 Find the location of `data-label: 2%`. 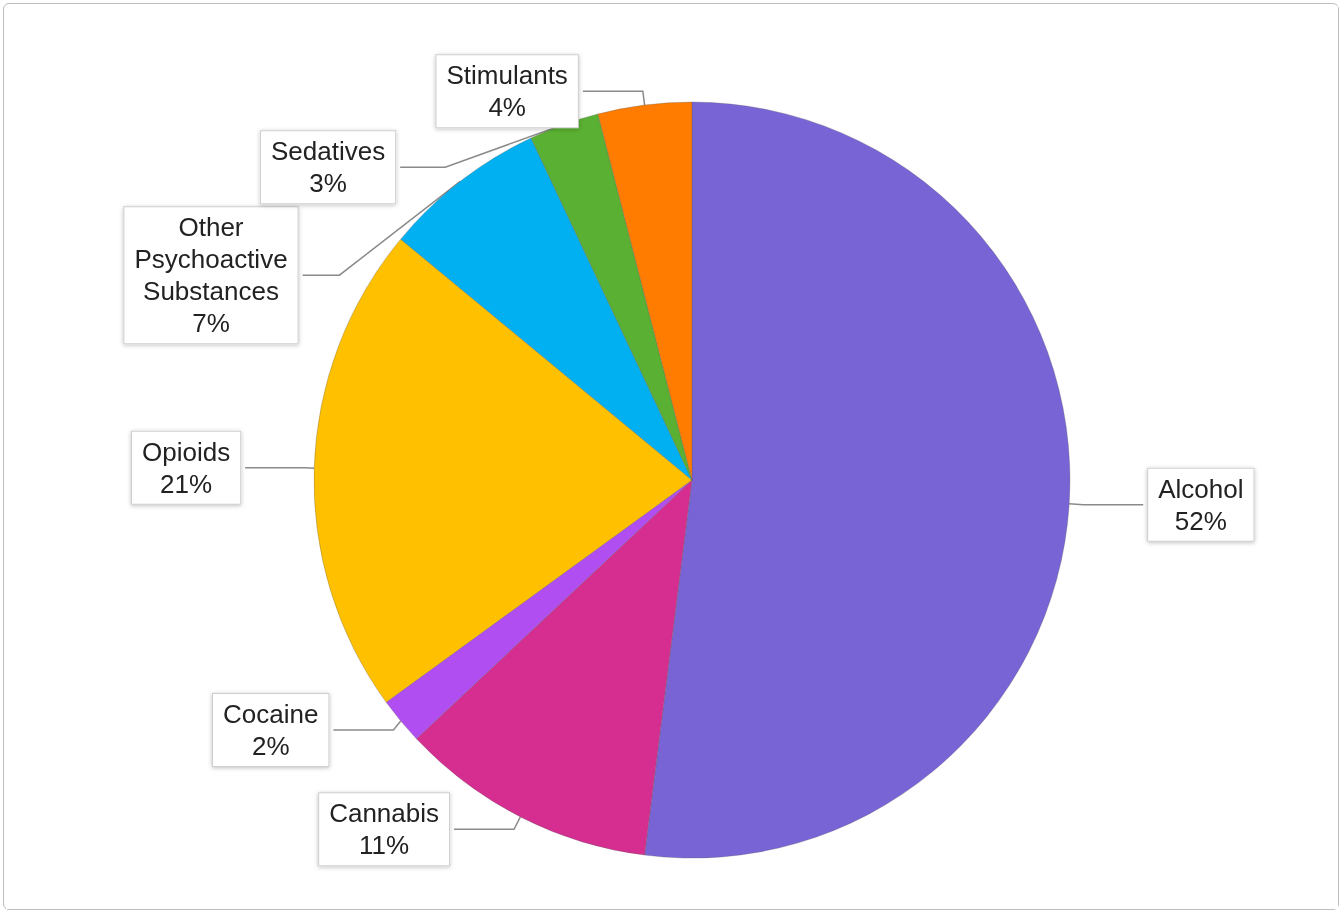

data-label: 2% is located at coordinates (270, 745).